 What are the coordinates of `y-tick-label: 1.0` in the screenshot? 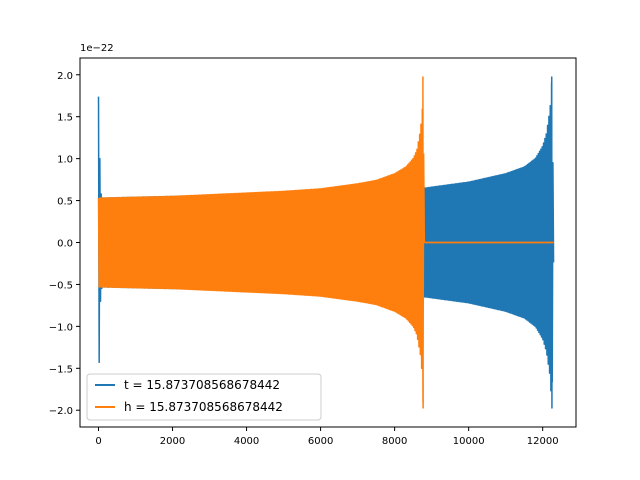 It's located at (65, 160).